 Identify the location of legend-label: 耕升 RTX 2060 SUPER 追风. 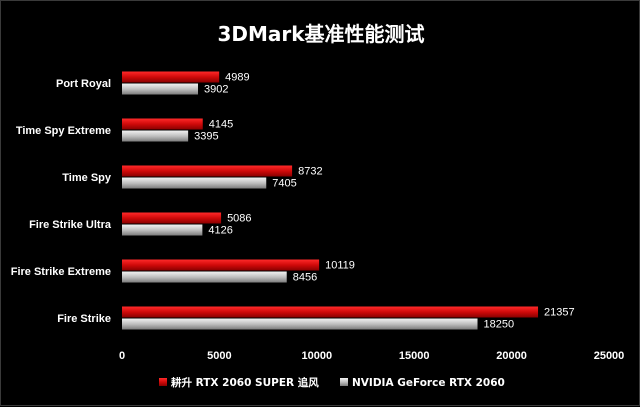
(245, 382).